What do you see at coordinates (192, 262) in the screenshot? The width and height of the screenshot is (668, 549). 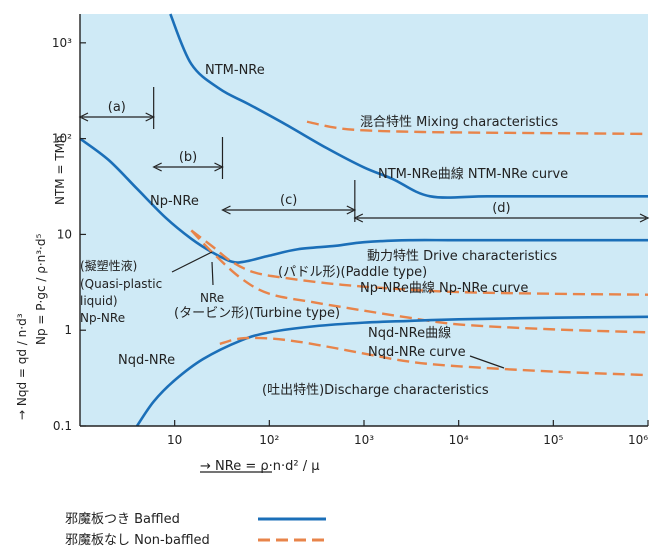 I see `pointer-quasi-plastic` at bounding box center [192, 262].